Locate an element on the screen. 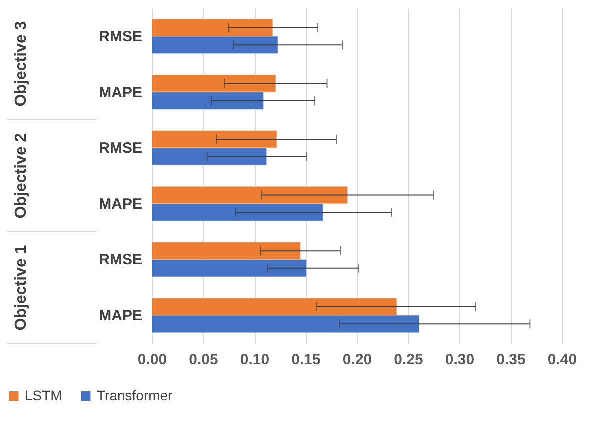 This screenshot has width=599, height=434. text: Objective 1 is located at coordinates (21, 288).